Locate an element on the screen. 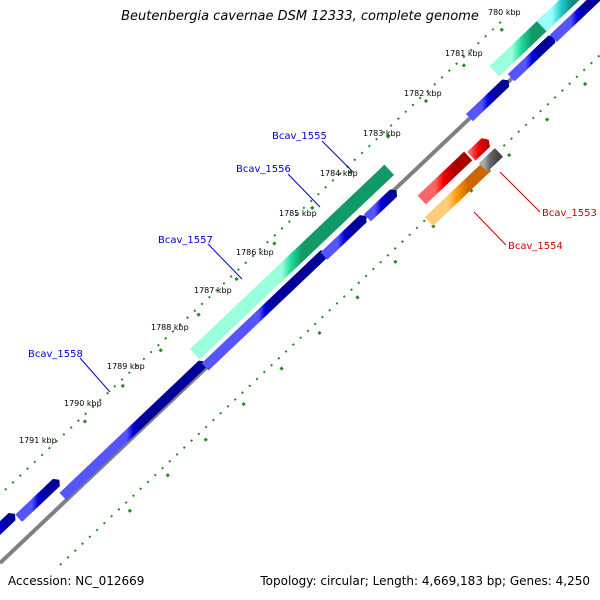 The image size is (600, 600). tick-label: 1787 kbp is located at coordinates (213, 290).